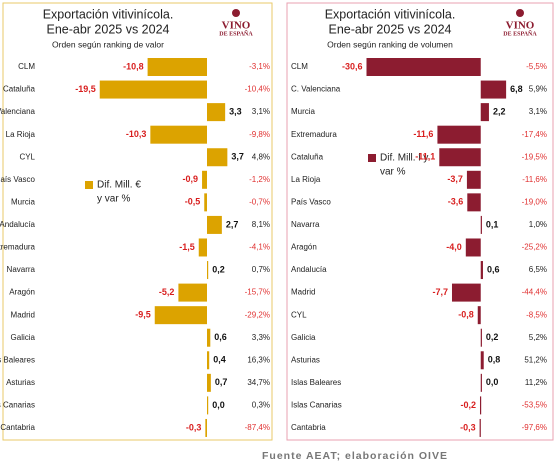 This screenshot has width=560, height=468. I want to click on pct-label: -8,5%, so click(536, 314).